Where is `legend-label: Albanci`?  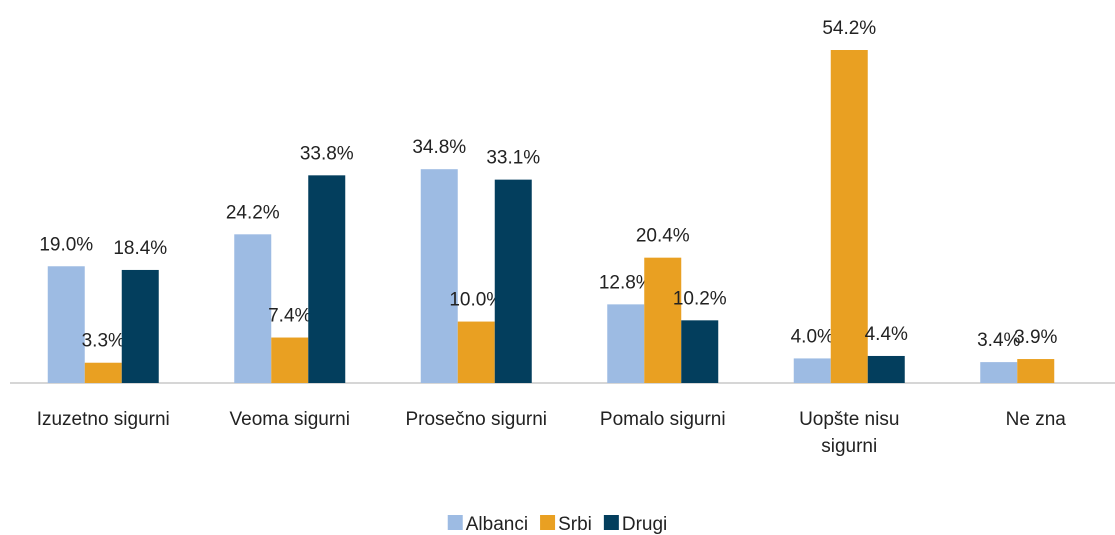
legend-label: Albanci is located at coordinates (497, 524).